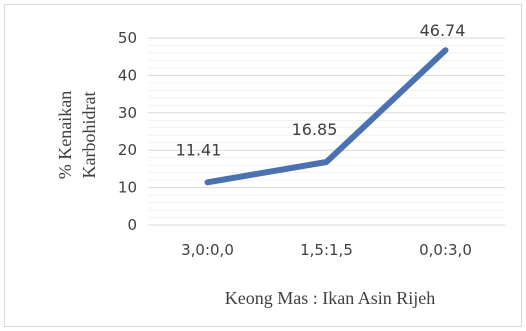 This screenshot has width=526, height=331. Describe the element at coordinates (127, 75) in the screenshot. I see `y-tick-label: 40` at that location.